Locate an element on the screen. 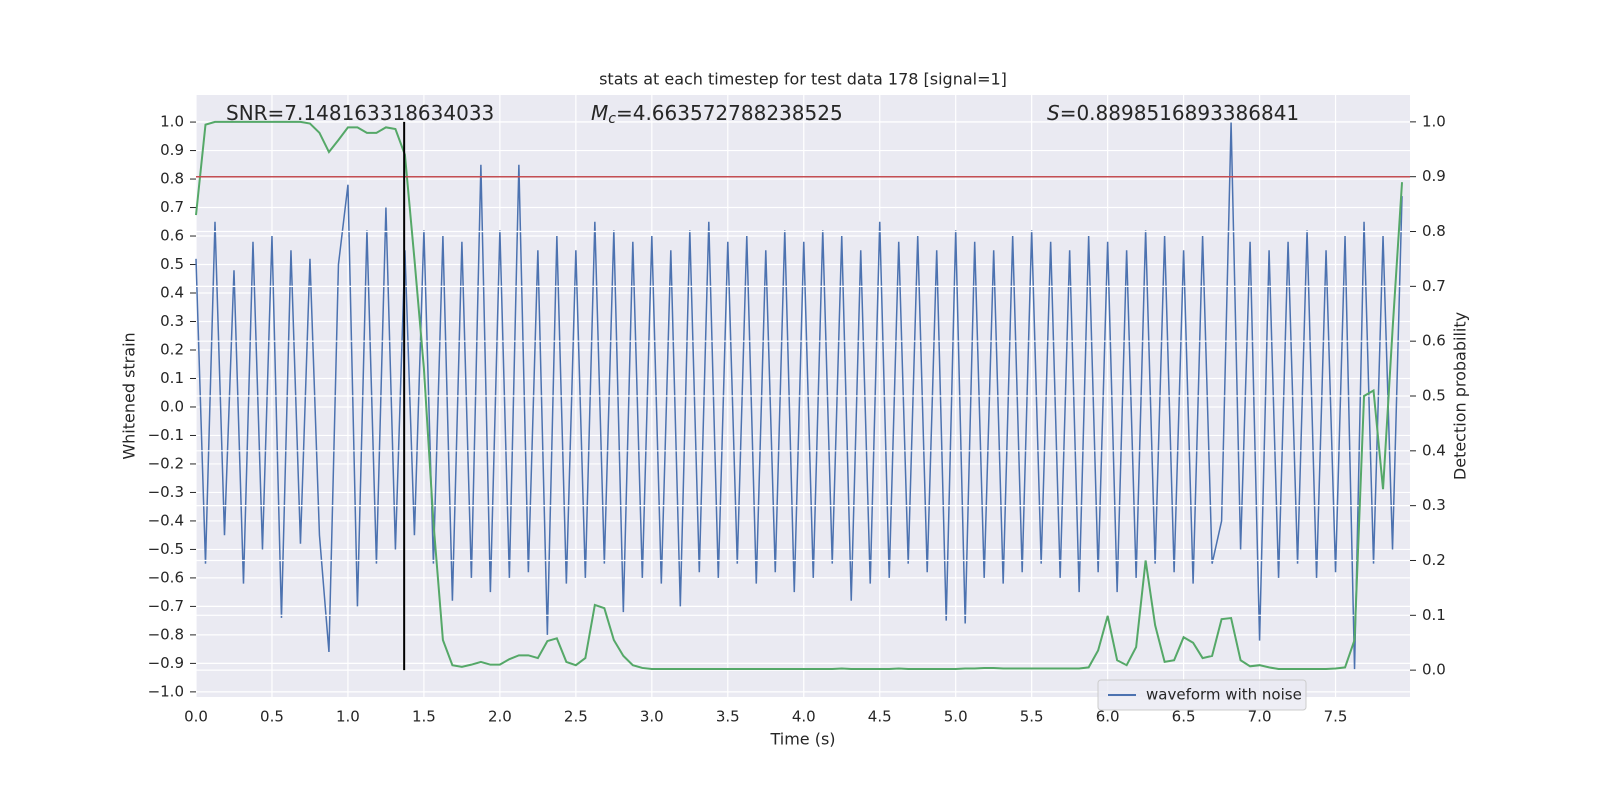 The height and width of the screenshot is (800, 1600). y2-tick-label: 1.0 is located at coordinates (1434, 121).